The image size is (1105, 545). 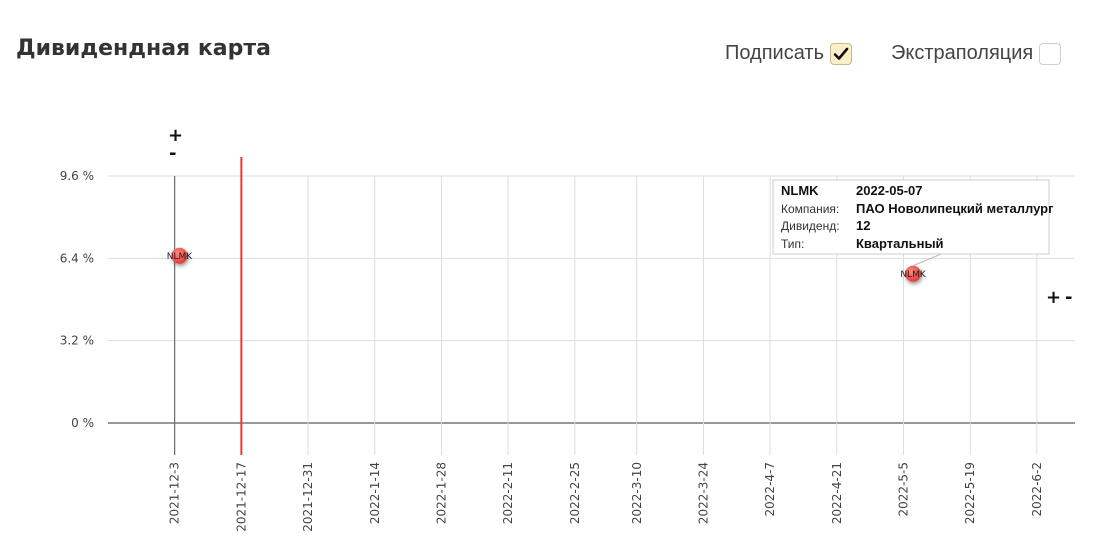 I want to click on x-tick-label: 2022-5-19, so click(x=970, y=493).